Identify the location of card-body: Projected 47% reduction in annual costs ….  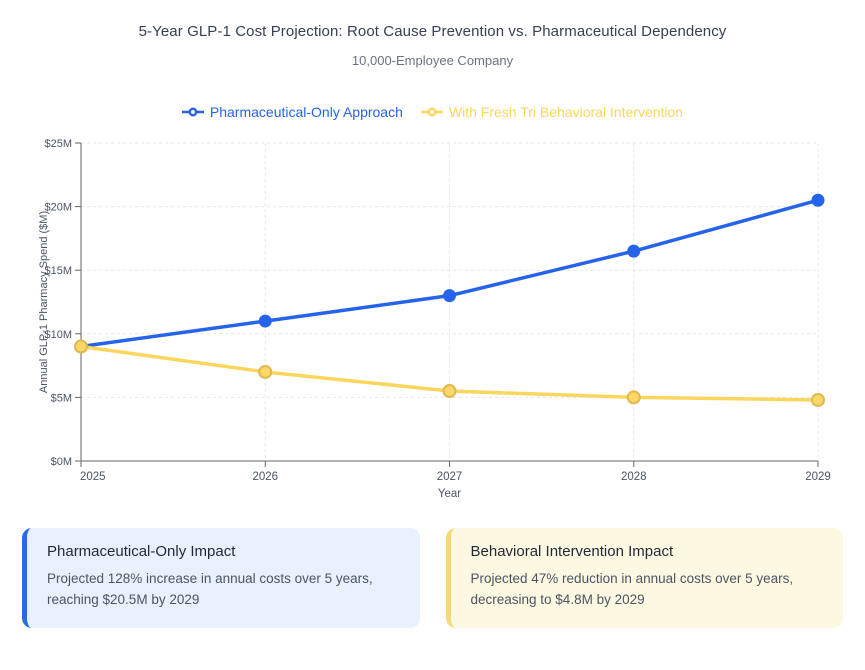
(632, 589).